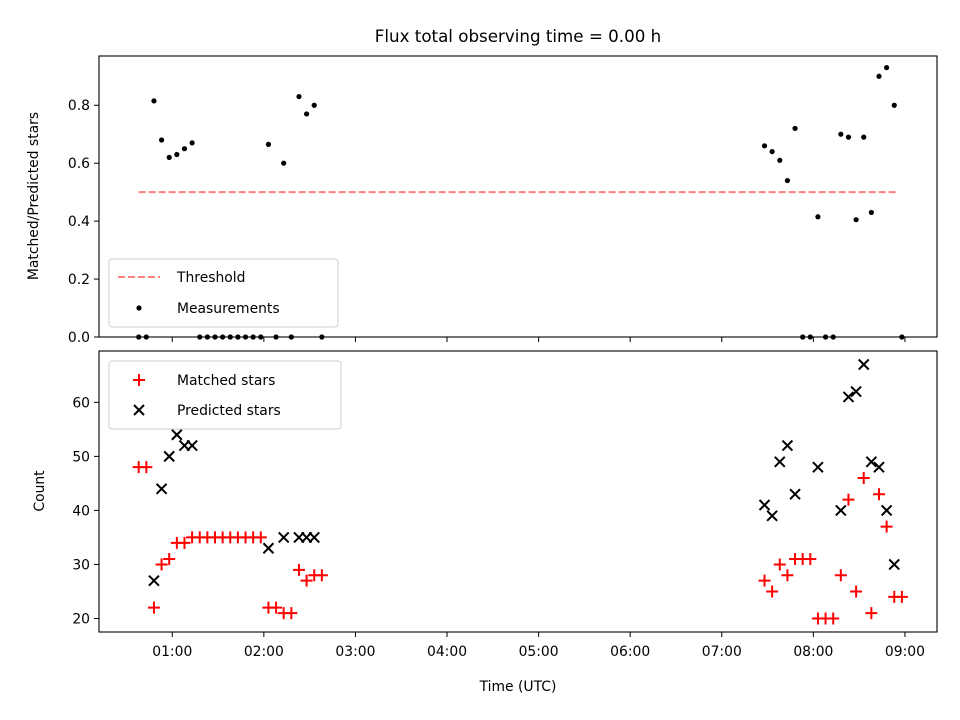  What do you see at coordinates (447, 652) in the screenshot?
I see `bottom-x-tick-label: 04:00` at bounding box center [447, 652].